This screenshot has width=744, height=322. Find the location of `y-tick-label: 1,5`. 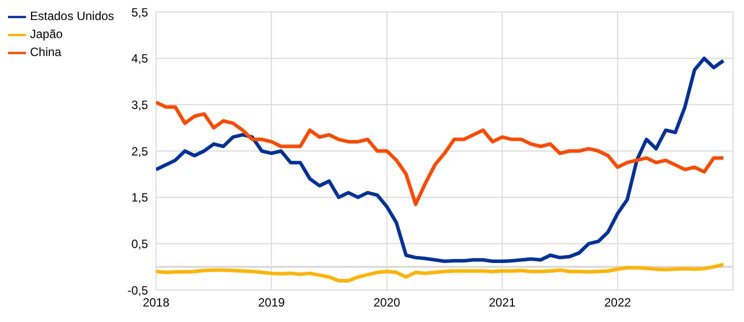

y-tick-label: 1,5 is located at coordinates (139, 197).